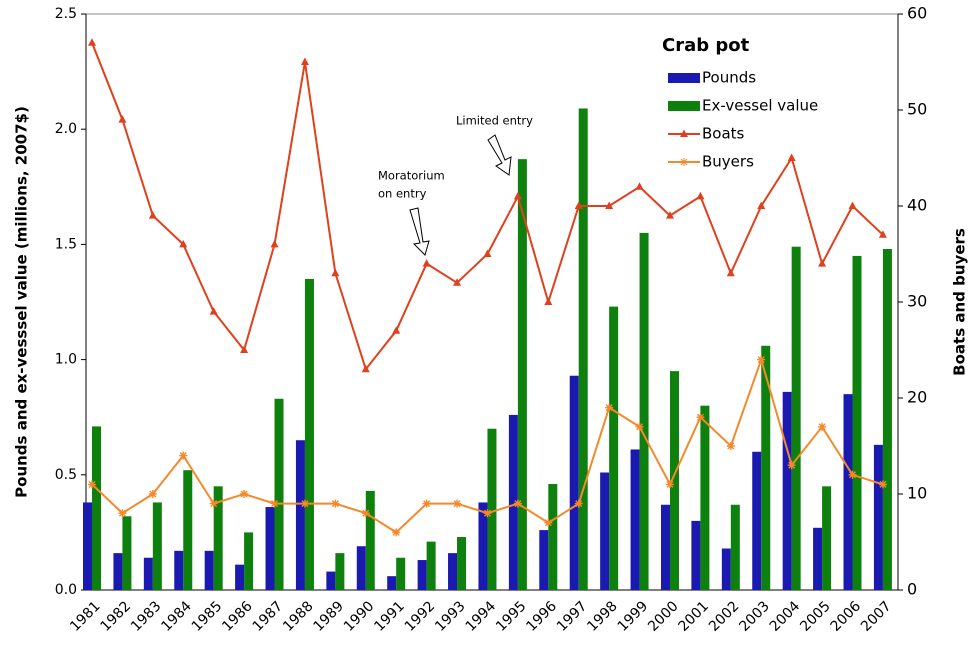  What do you see at coordinates (684, 78) in the screenshot?
I see `legend-swatch` at bounding box center [684, 78].